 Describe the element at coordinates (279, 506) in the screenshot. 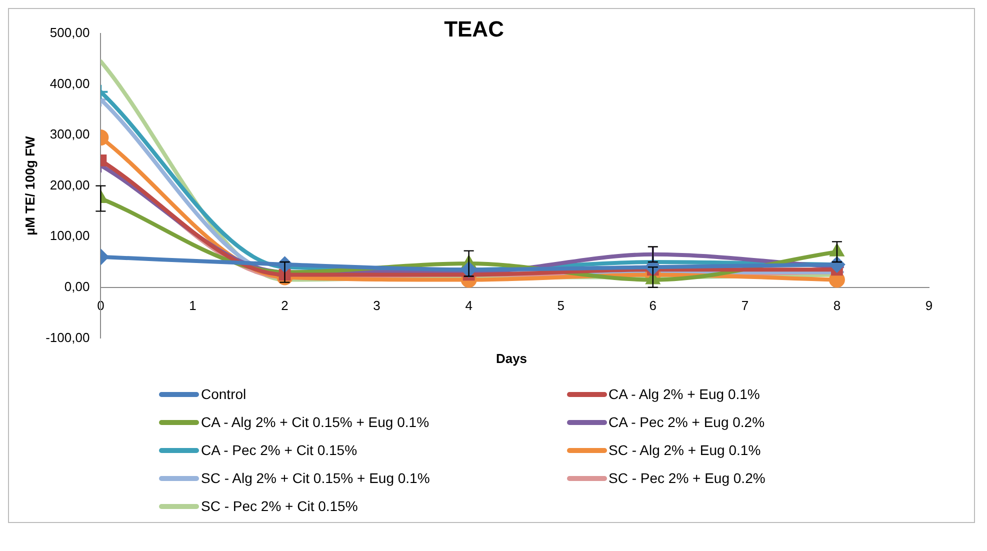

I see `legend-label: SC - Pec 2% + Cit 0.15%` at that location.